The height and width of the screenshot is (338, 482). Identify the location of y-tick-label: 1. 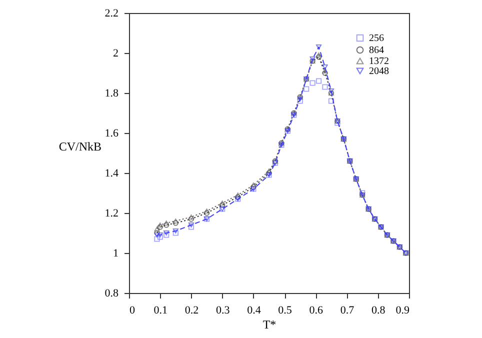
(115, 254).